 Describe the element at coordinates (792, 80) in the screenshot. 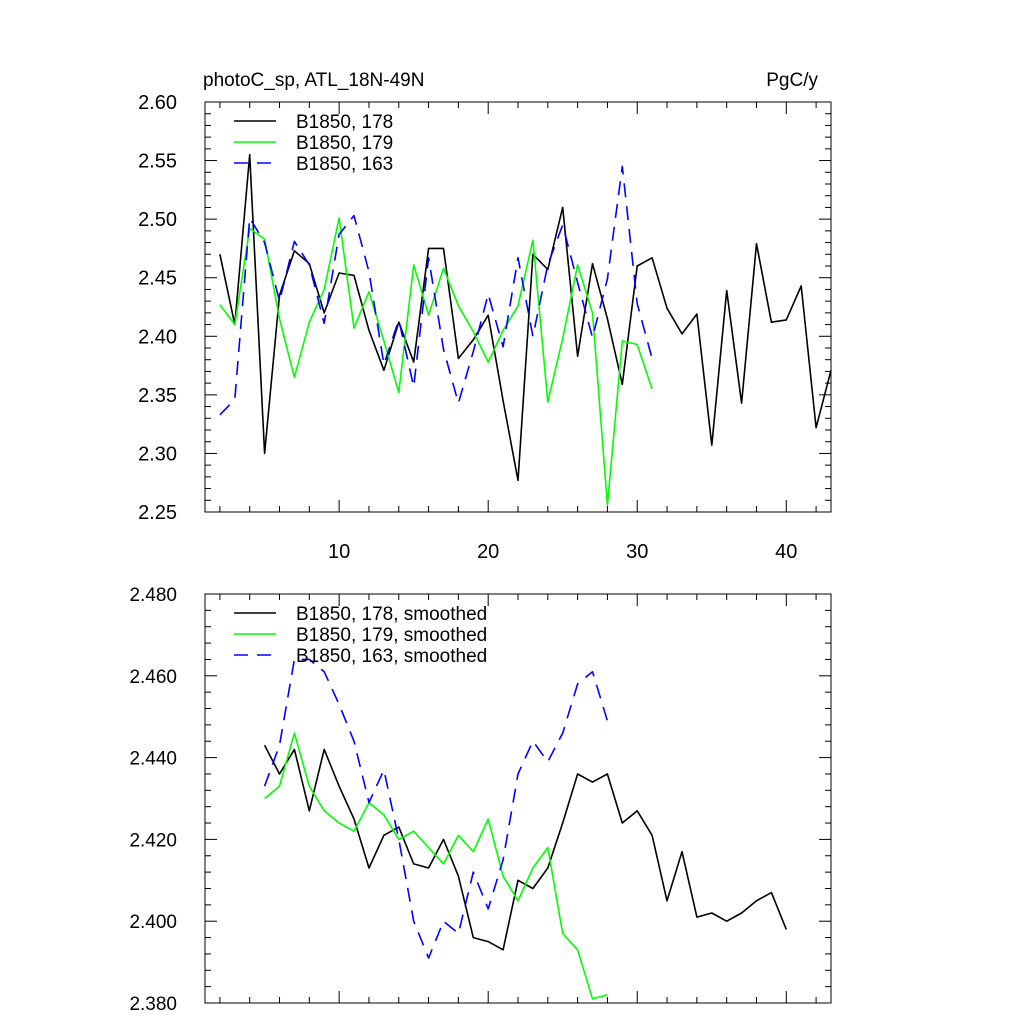

I see `units-label: PgC/y` at that location.